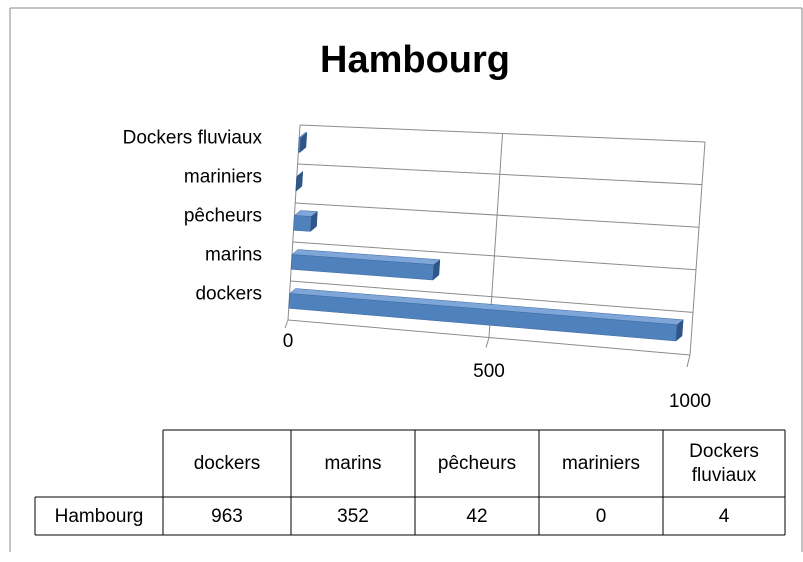 Image resolution: width=803 pixels, height=562 pixels. What do you see at coordinates (476, 516) in the screenshot?
I see `table-value: 42` at bounding box center [476, 516].